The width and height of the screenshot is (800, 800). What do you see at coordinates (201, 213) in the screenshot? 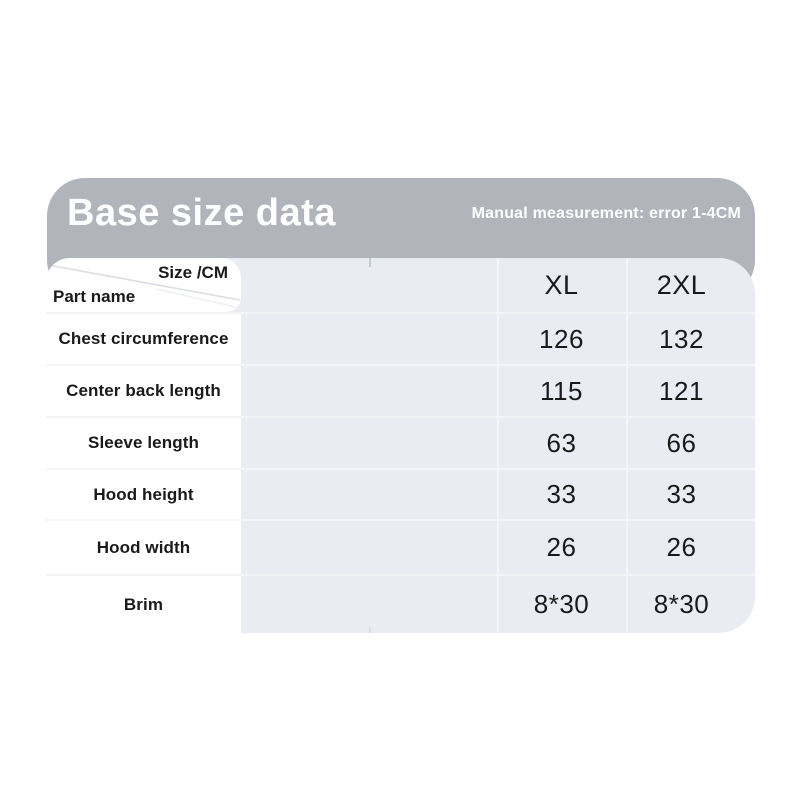
I see `chart-title: Base size data` at bounding box center [201, 213].